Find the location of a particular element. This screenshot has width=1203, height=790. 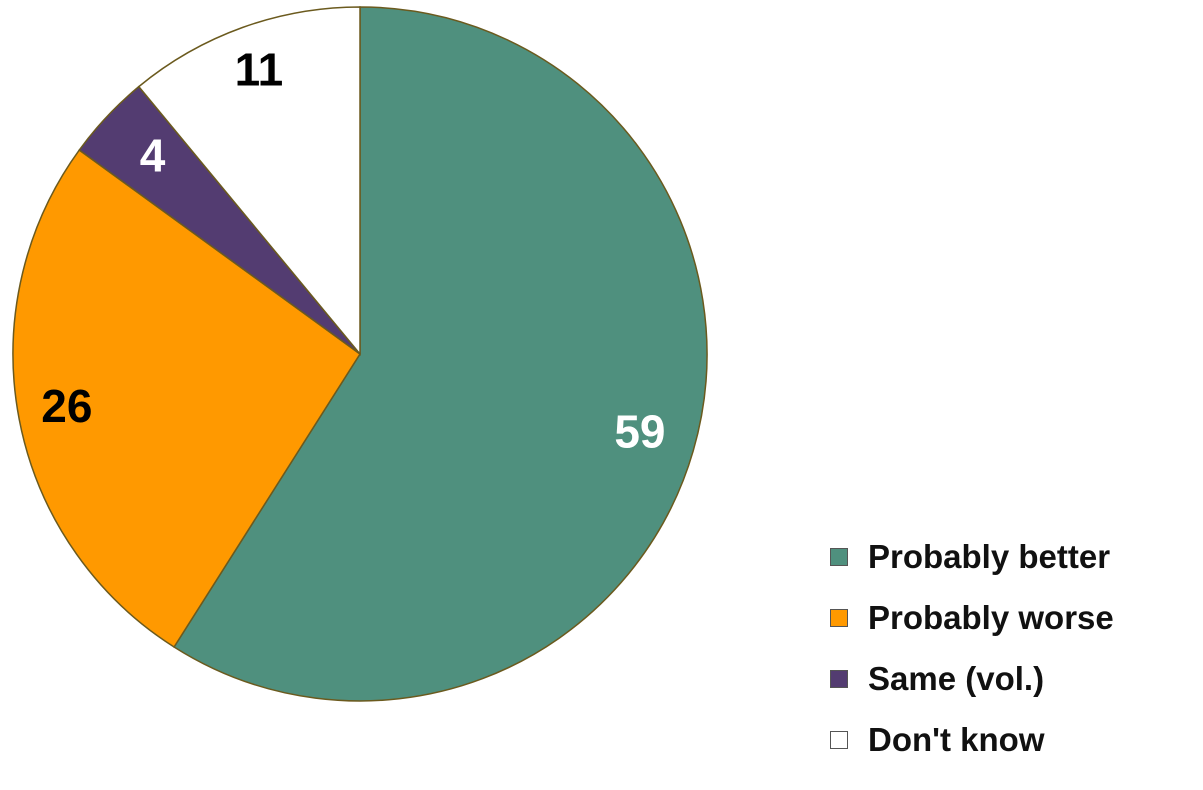

legend-label-probably-worse: Probably worse is located at coordinates (991, 617).